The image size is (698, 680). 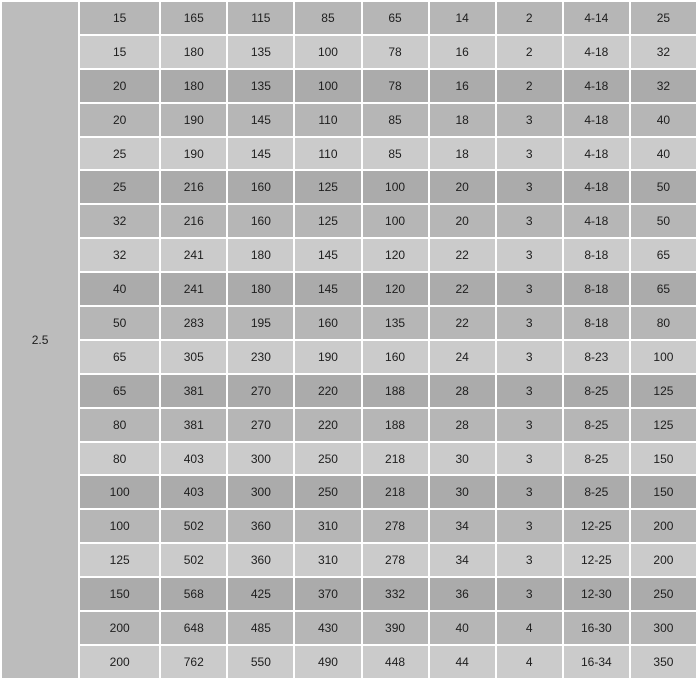 I want to click on table-row: 32 216 160 125 100 20 3 4-18 50, so click(x=349, y=221).